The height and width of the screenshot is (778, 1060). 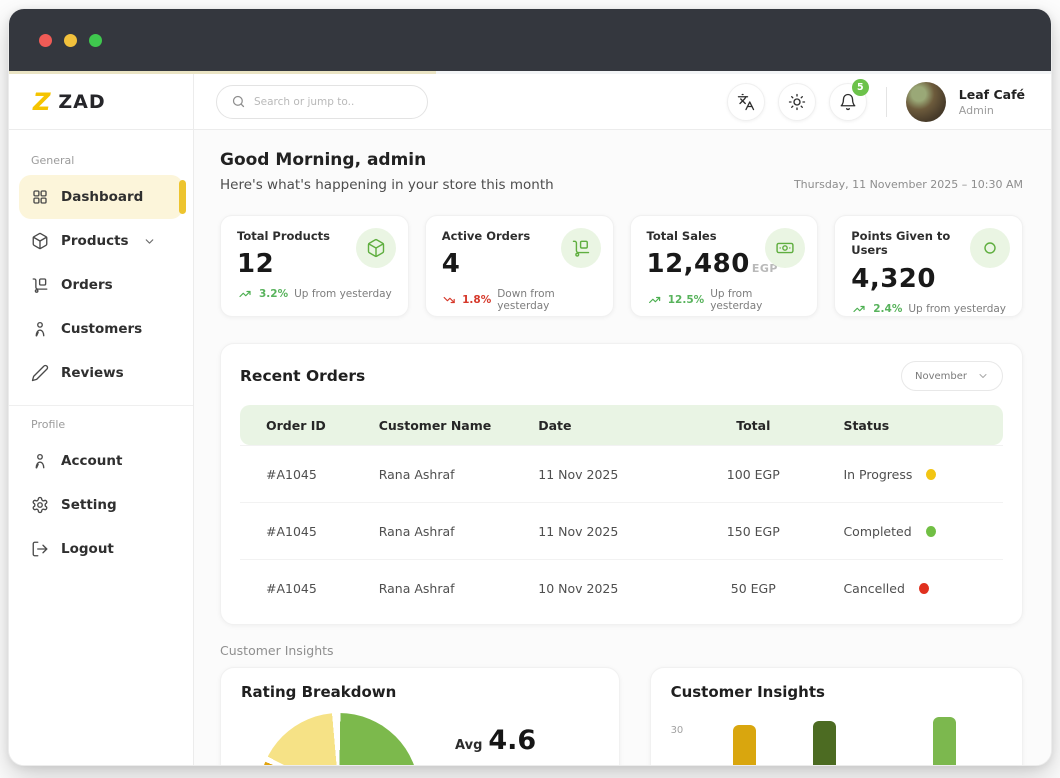 I want to click on stat-card-active-orders: Active Orders 4 1.8% Down from yesterday, so click(x=519, y=266).